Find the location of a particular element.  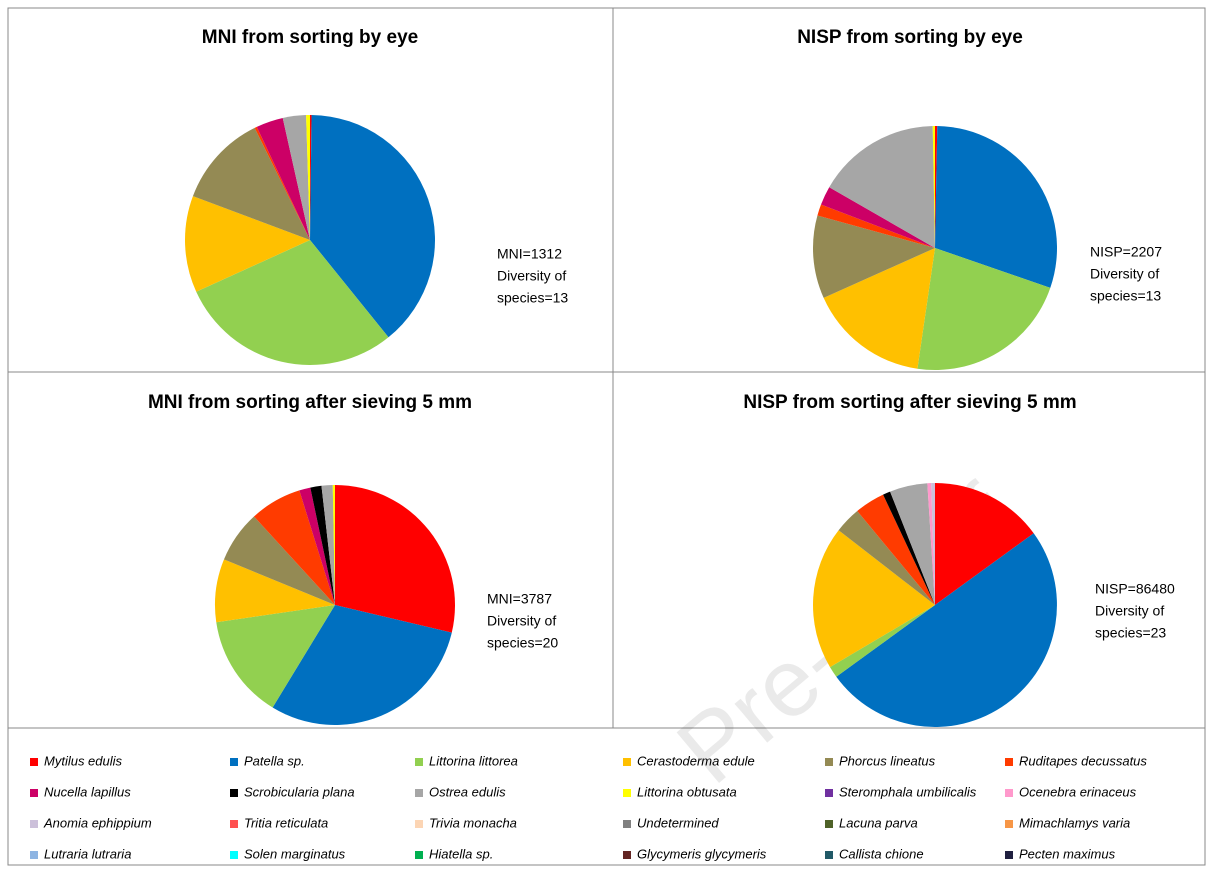

chart-title: NISP from sorting after sieving 5 mm is located at coordinates (909, 402).